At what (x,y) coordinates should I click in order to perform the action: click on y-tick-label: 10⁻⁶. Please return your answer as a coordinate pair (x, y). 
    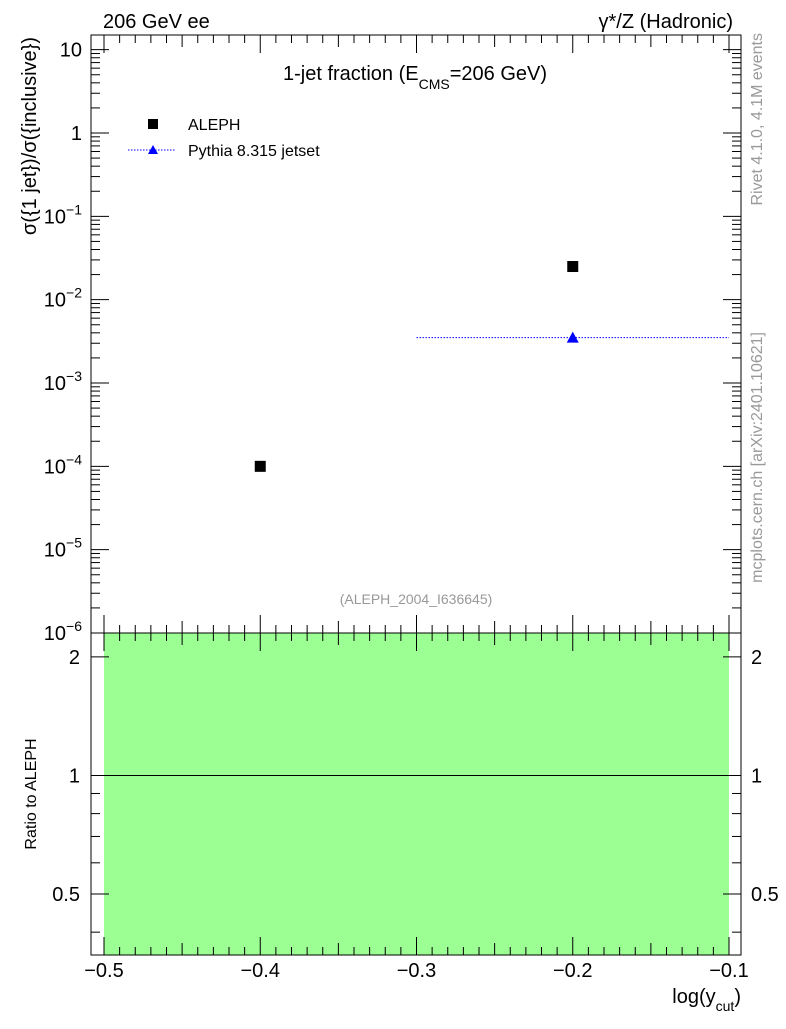
    Looking at the image, I should click on (63, 631).